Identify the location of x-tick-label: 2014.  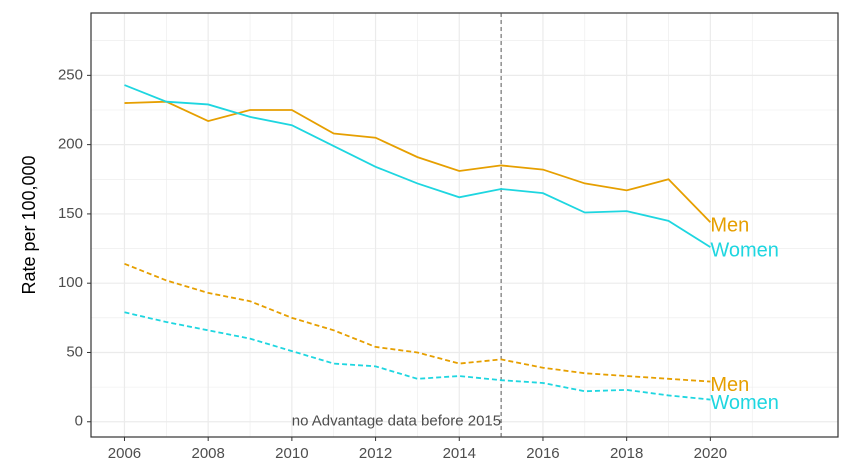
(459, 453).